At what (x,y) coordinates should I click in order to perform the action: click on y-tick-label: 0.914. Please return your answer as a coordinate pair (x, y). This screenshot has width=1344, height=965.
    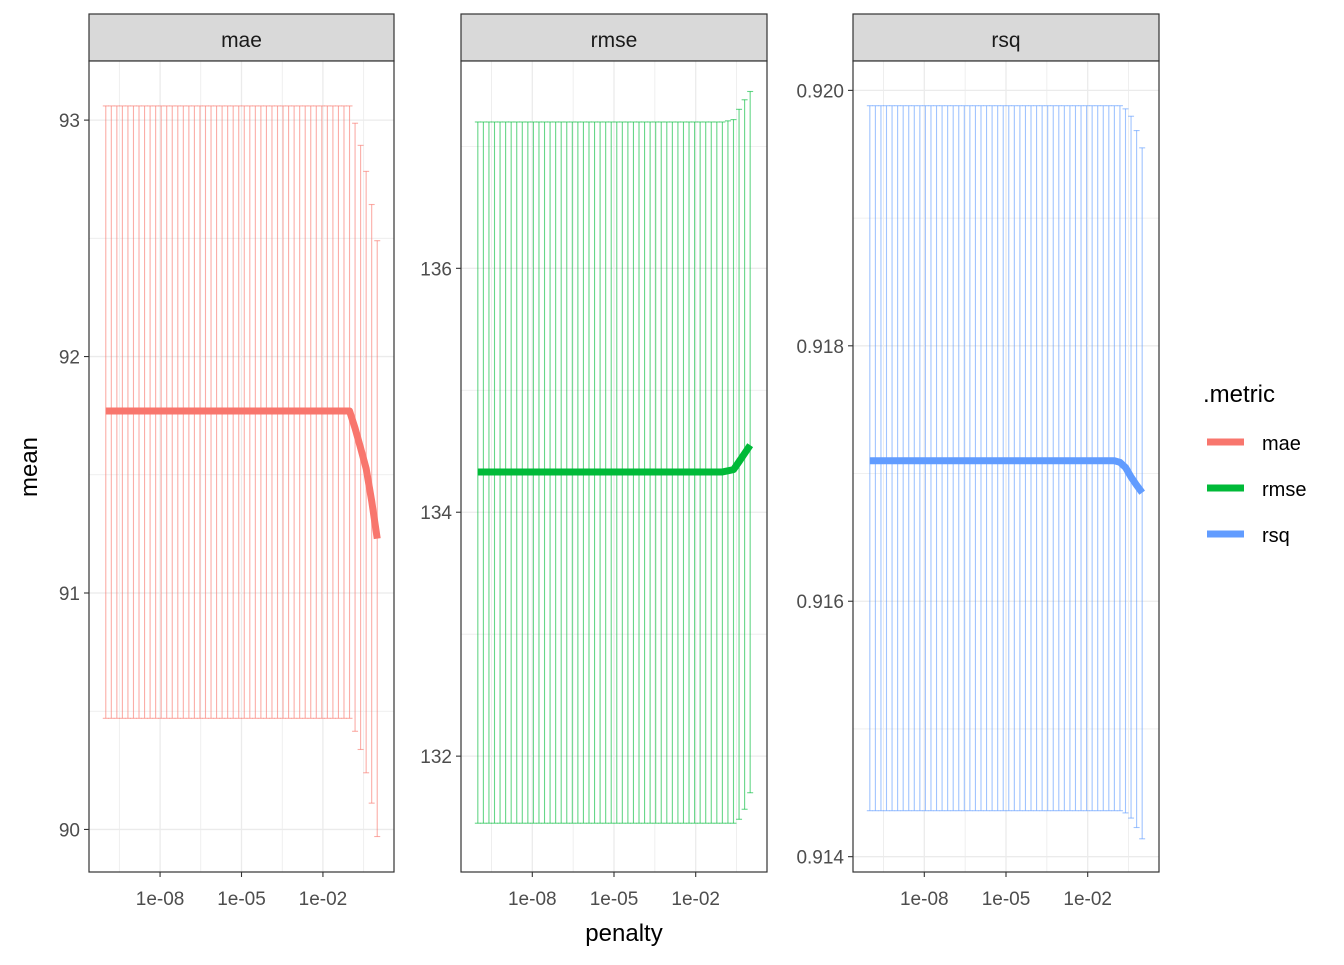
    Looking at the image, I should click on (820, 858).